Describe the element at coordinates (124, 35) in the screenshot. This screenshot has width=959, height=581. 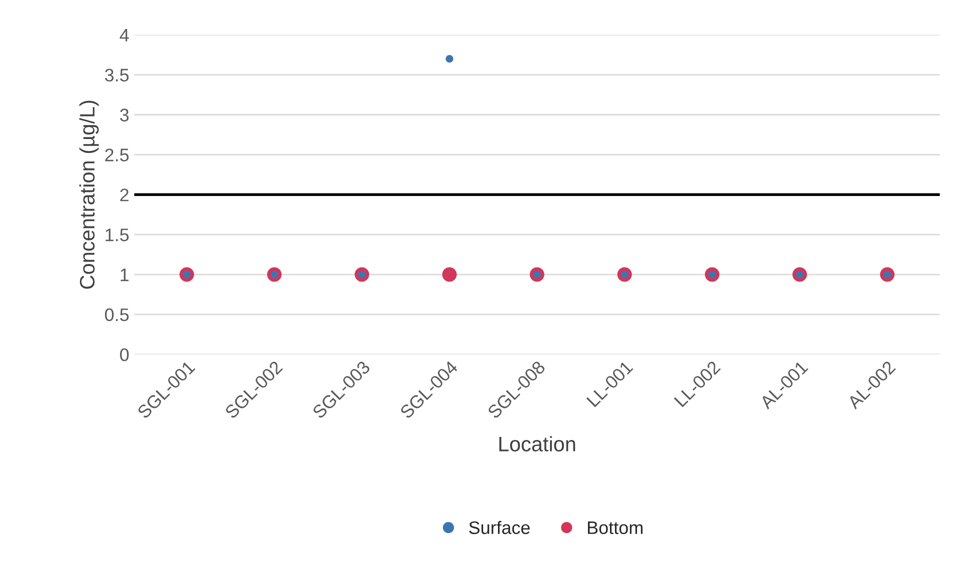
I see `y-tick-label: 4` at that location.